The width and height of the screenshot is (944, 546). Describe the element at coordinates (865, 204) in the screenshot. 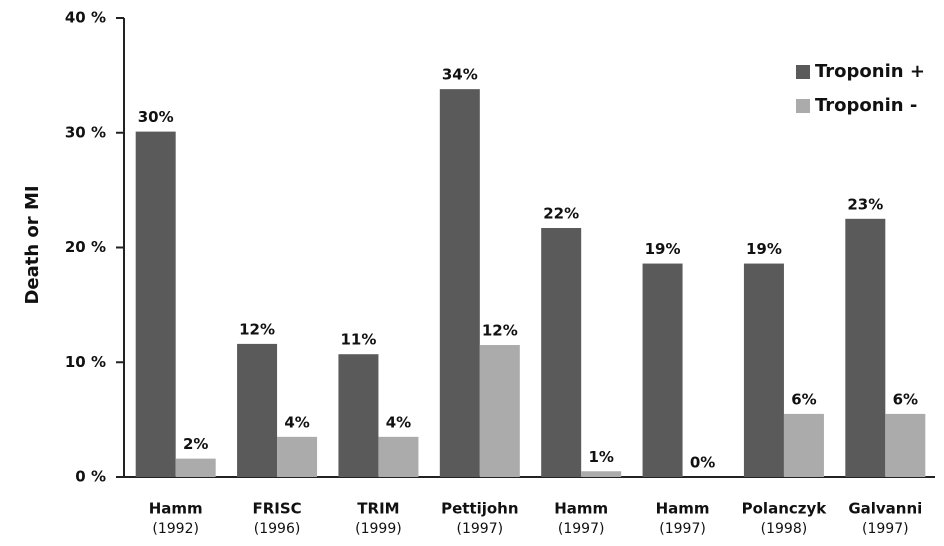

I see `value-label: 23%` at that location.